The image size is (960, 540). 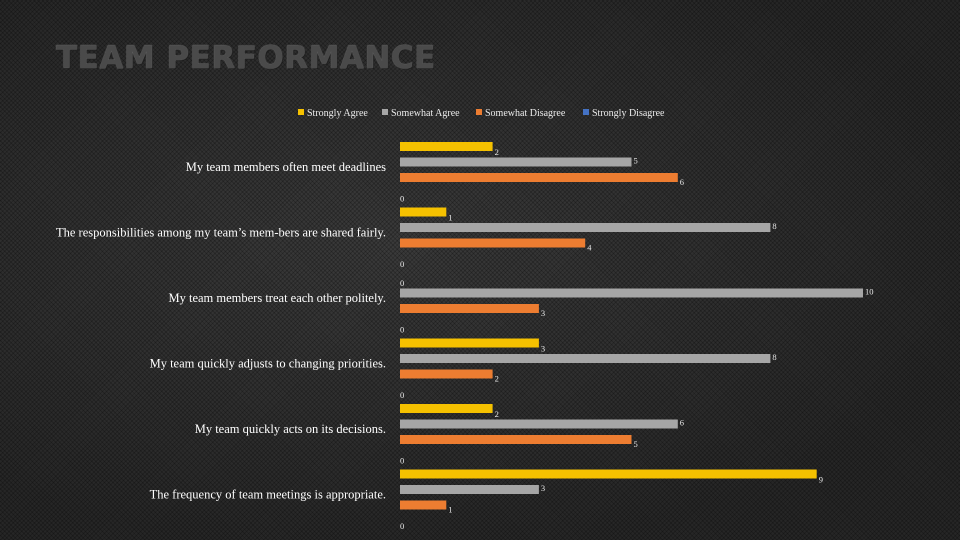 I want to click on category-label: My team members often meet deadlines, so click(x=286, y=167).